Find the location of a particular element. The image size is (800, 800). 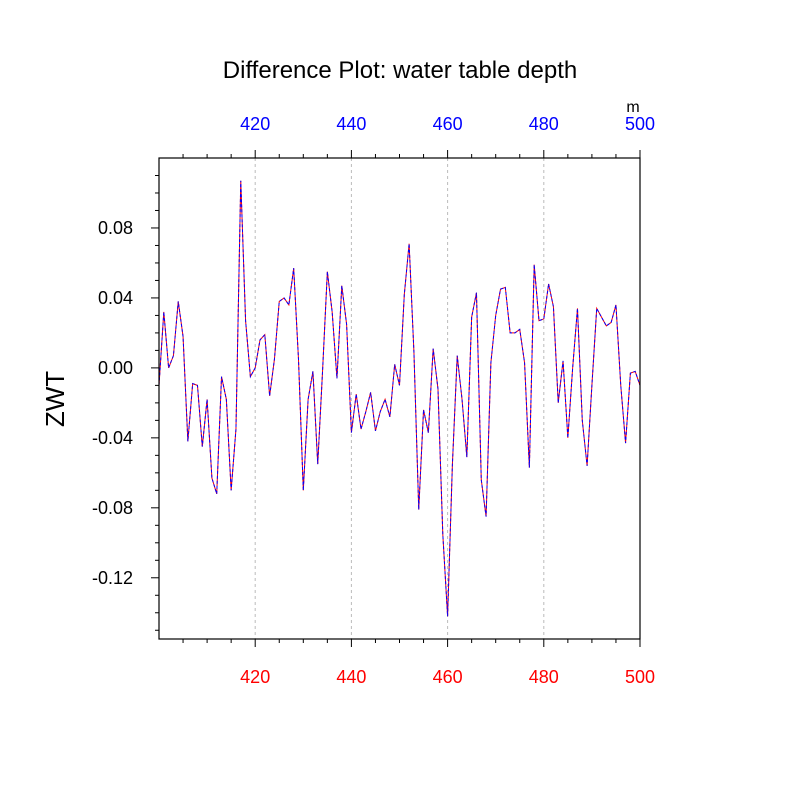

x-tick-label-top: 500 is located at coordinates (640, 124).